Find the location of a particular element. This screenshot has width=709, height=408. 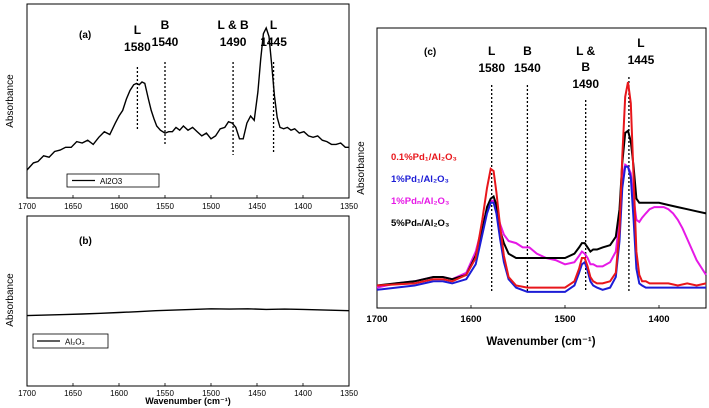

panel-a-legend: Al2O3 is located at coordinates (113, 180).